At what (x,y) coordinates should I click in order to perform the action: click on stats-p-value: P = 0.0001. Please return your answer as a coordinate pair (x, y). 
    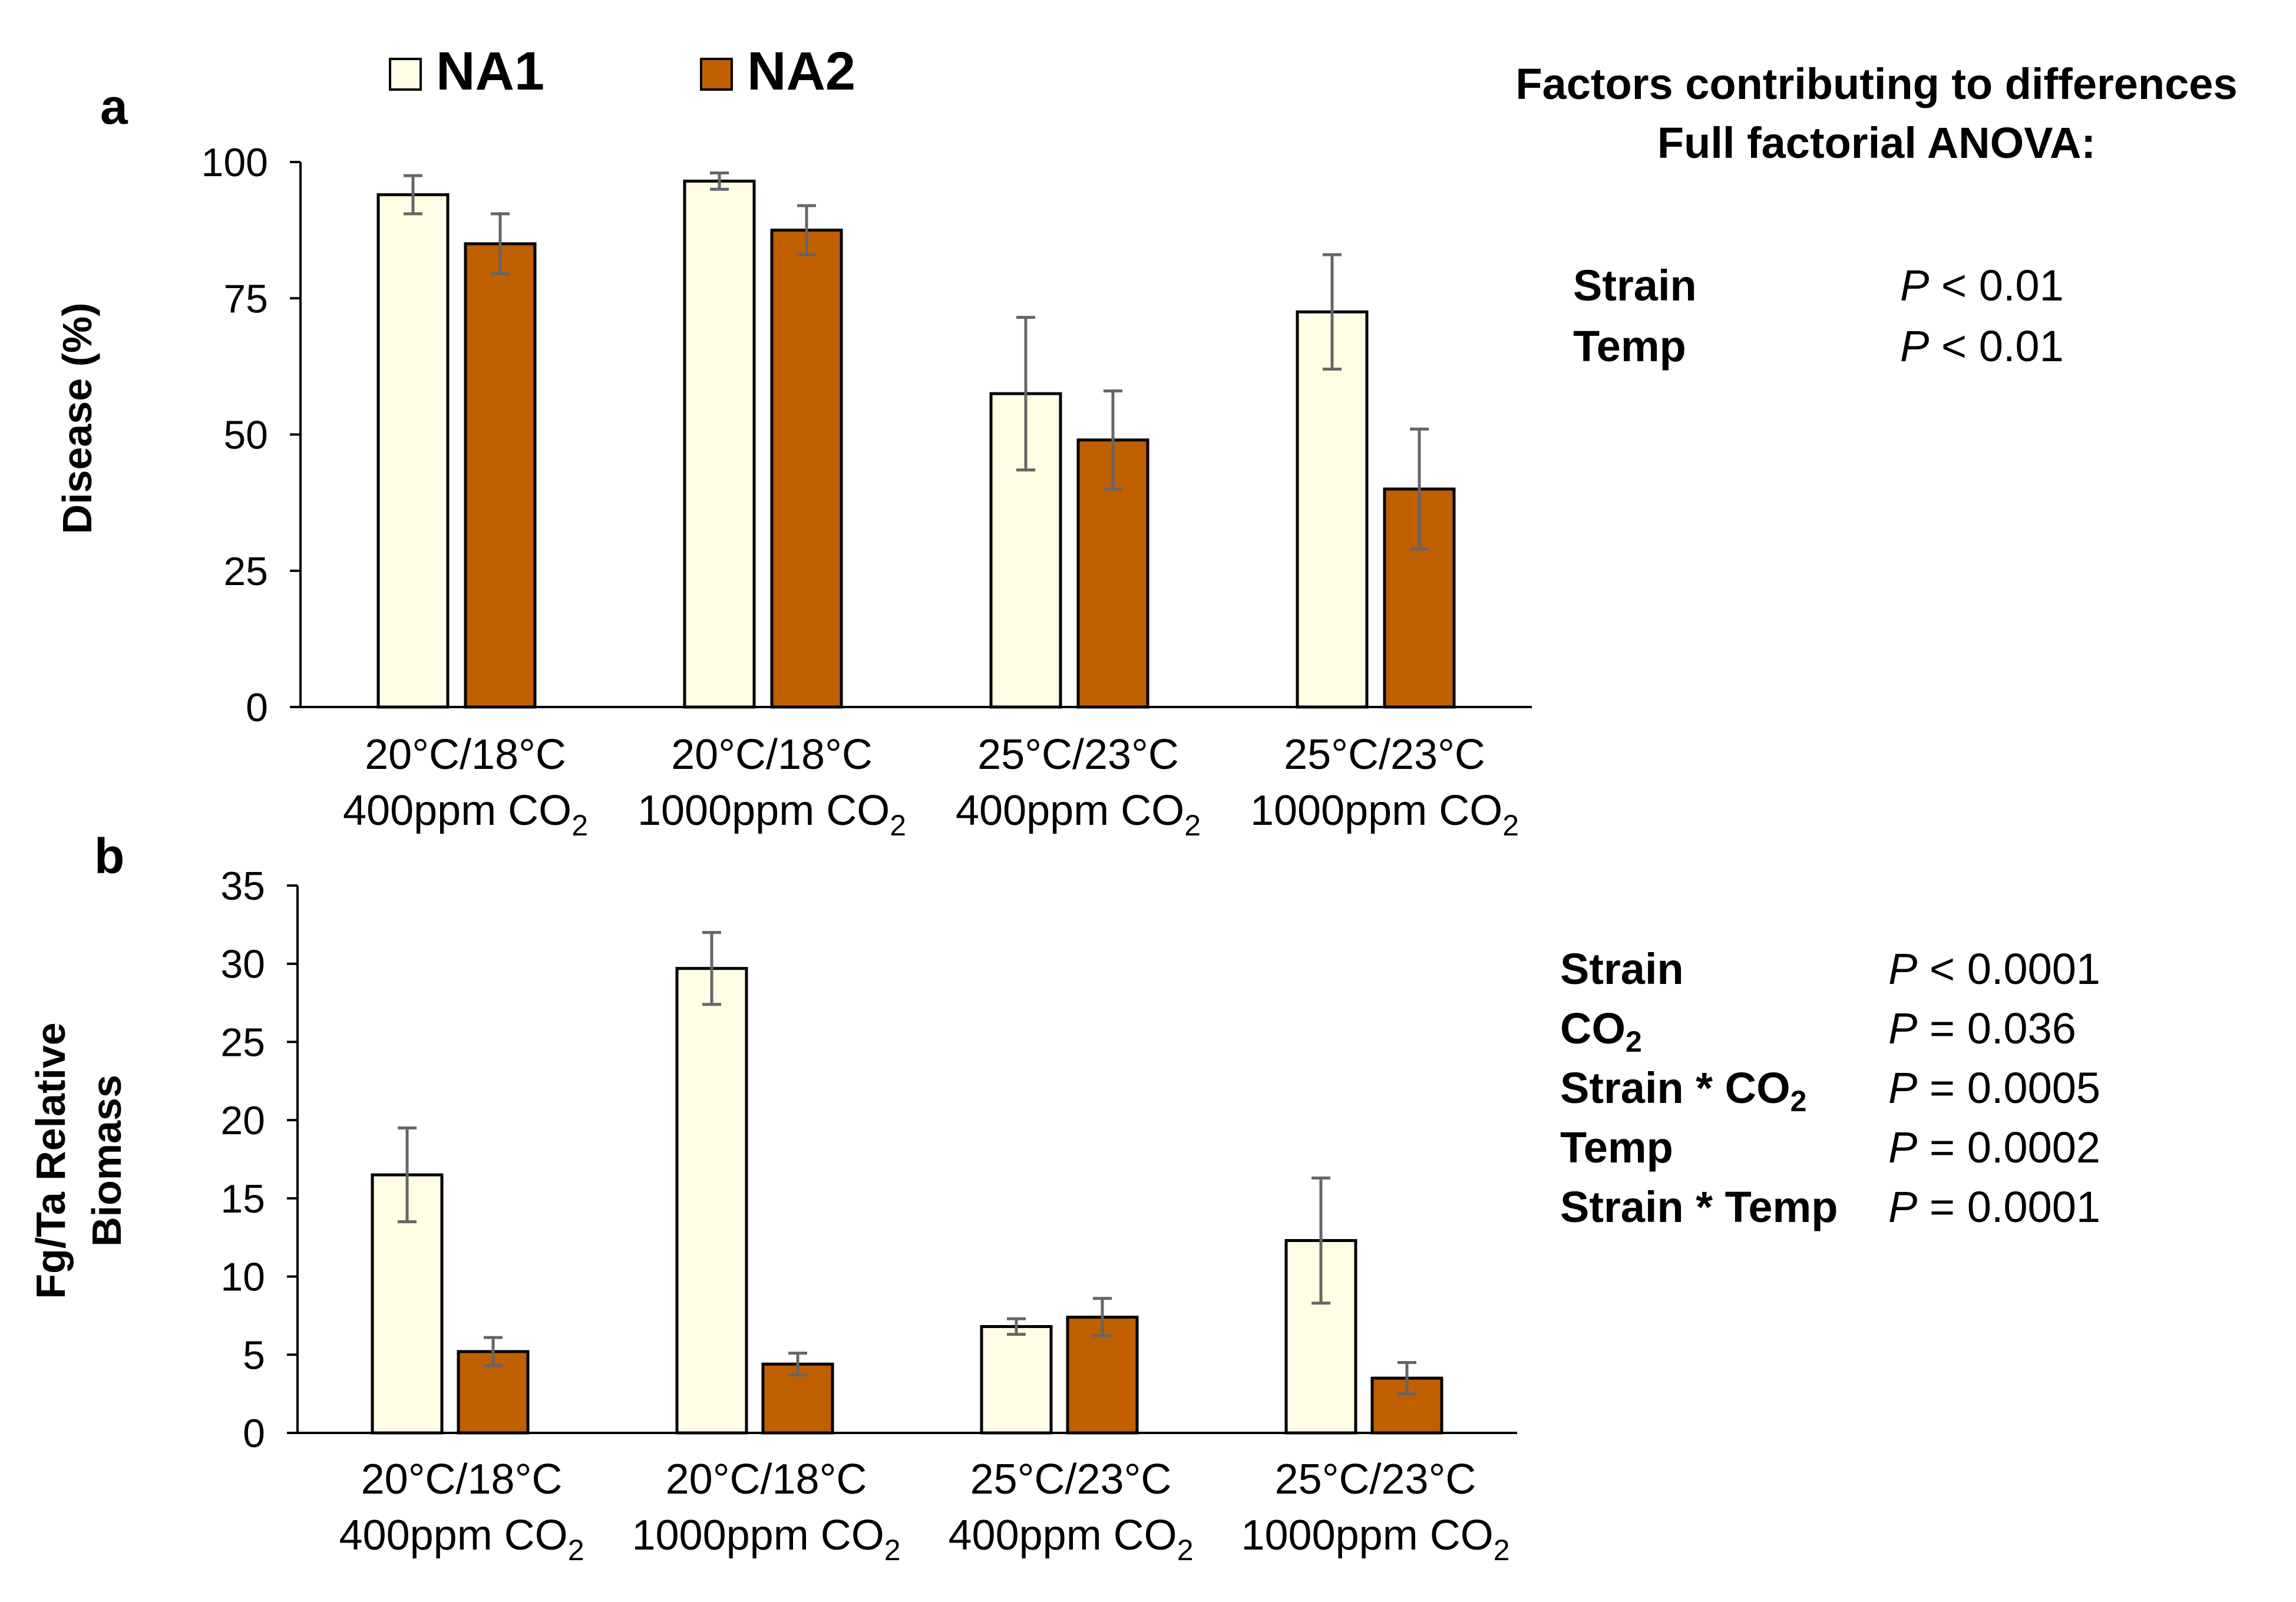
    Looking at the image, I should click on (1994, 1206).